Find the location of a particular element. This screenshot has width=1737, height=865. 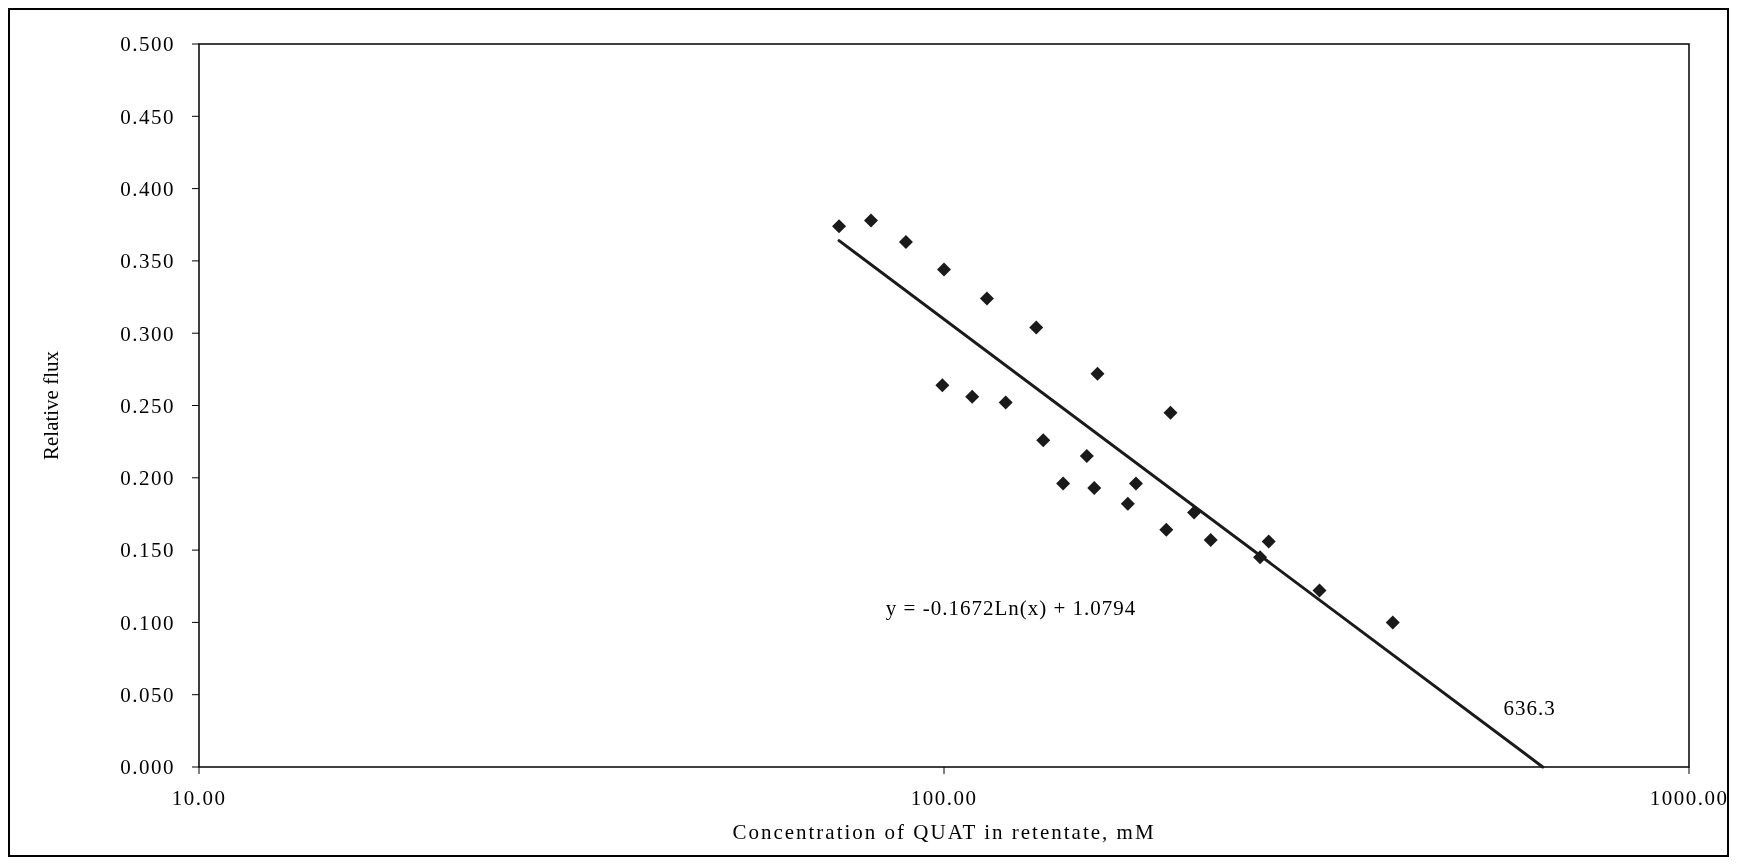

y-tick-label: 0.100 is located at coordinates (147, 622).